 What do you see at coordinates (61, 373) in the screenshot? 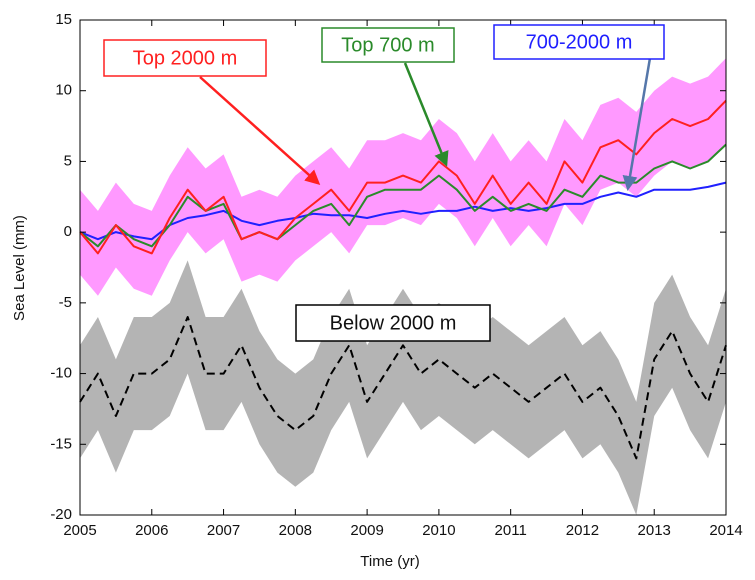
I see `y-tick-label: -10` at bounding box center [61, 373].